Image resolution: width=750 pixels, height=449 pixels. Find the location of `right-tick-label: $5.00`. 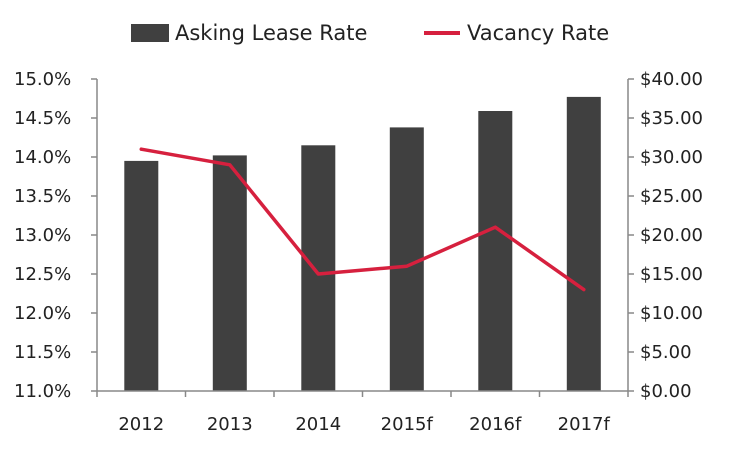

right-tick-label: $5.00 is located at coordinates (666, 352).